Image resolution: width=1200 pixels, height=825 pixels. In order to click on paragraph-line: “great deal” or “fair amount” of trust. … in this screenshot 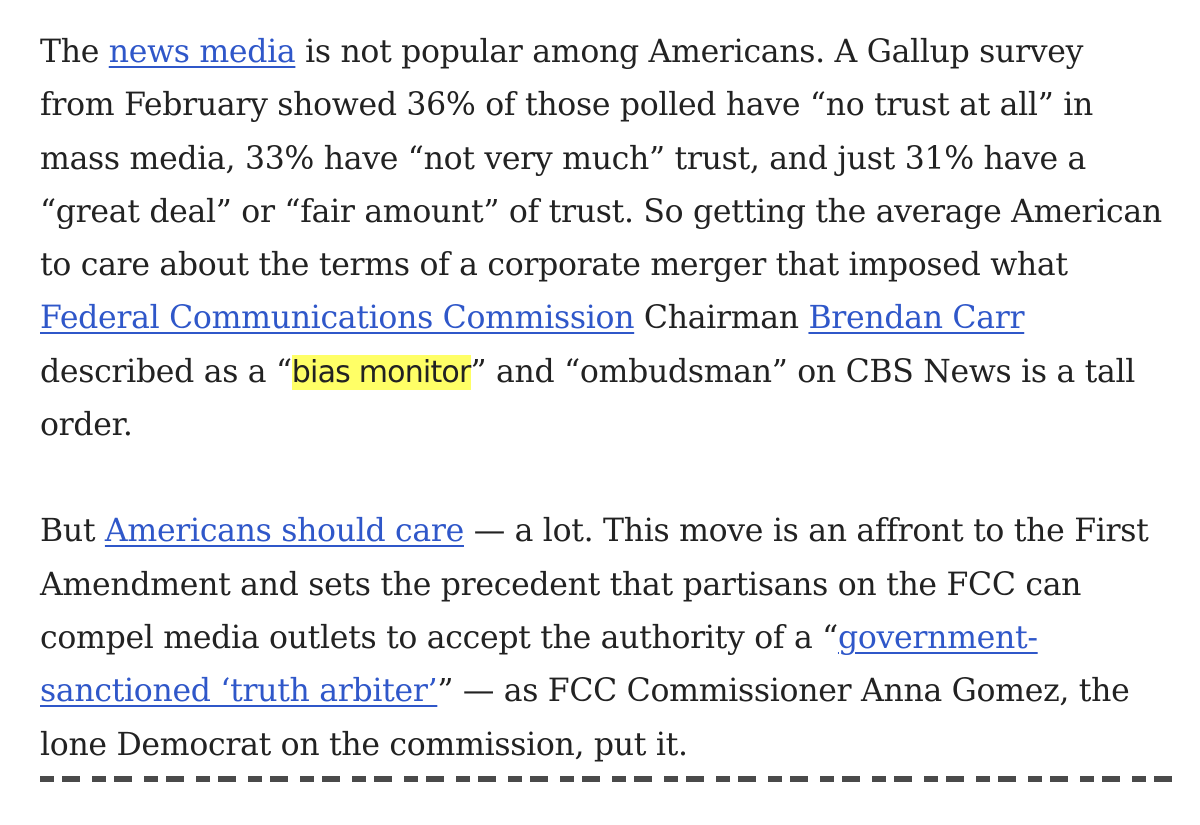, I will do `click(601, 211)`.